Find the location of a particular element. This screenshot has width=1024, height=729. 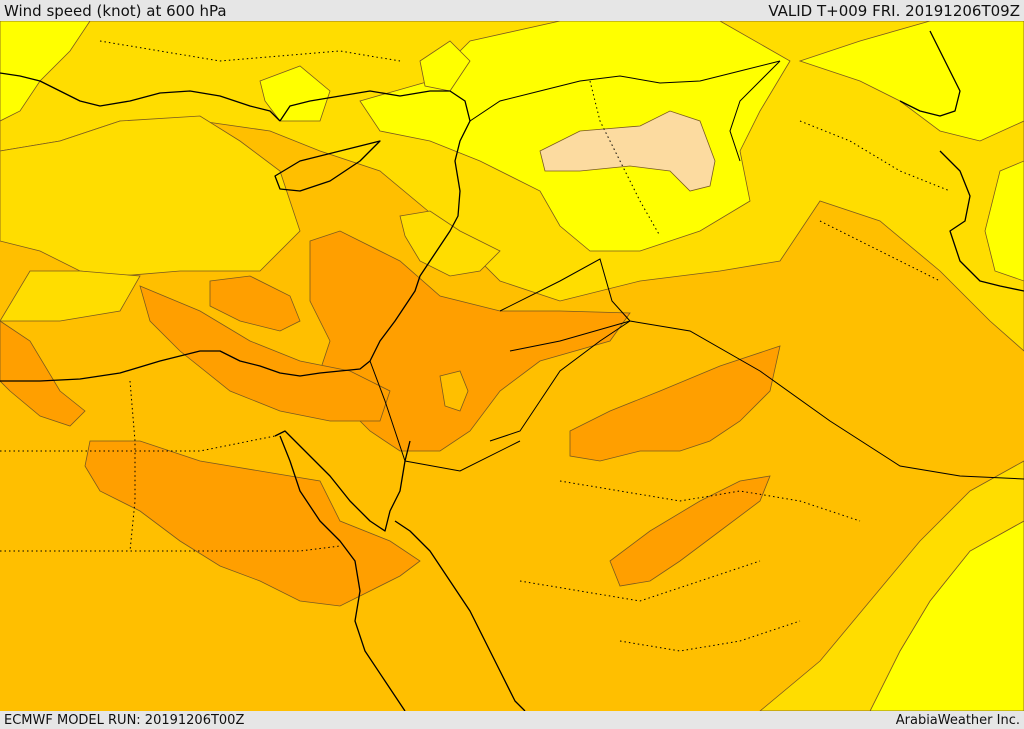

band-mid-southeast is located at coordinates (891, 585).